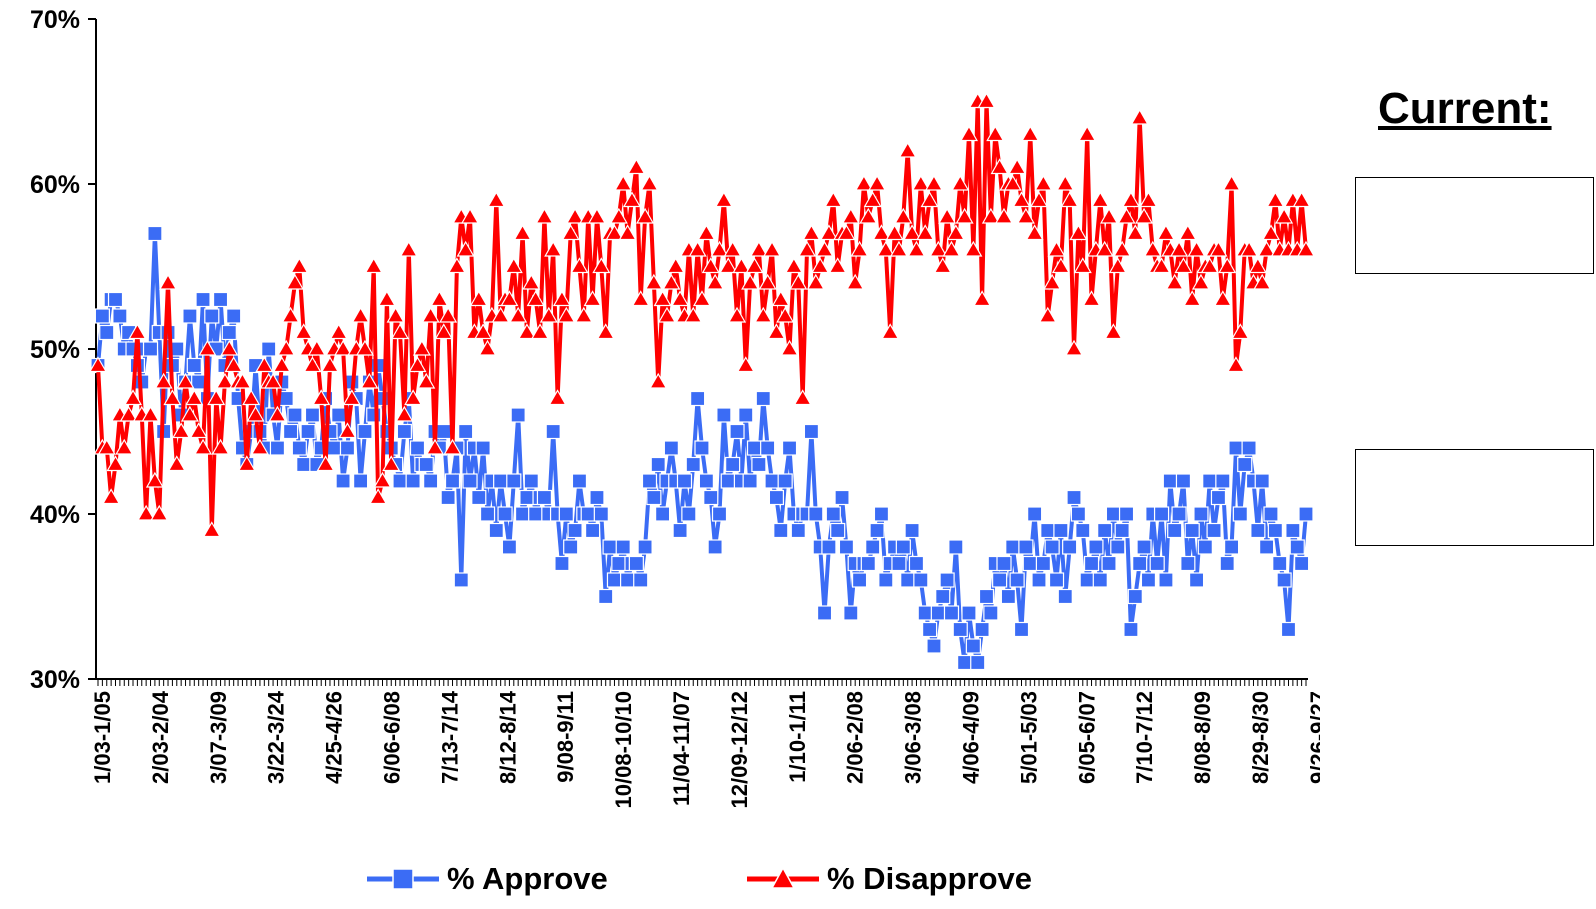 Image resolution: width=1596 pixels, height=909 pixels. What do you see at coordinates (971, 737) in the screenshot?
I see `x-tick-label: 4/06-4/09` at bounding box center [971, 737].